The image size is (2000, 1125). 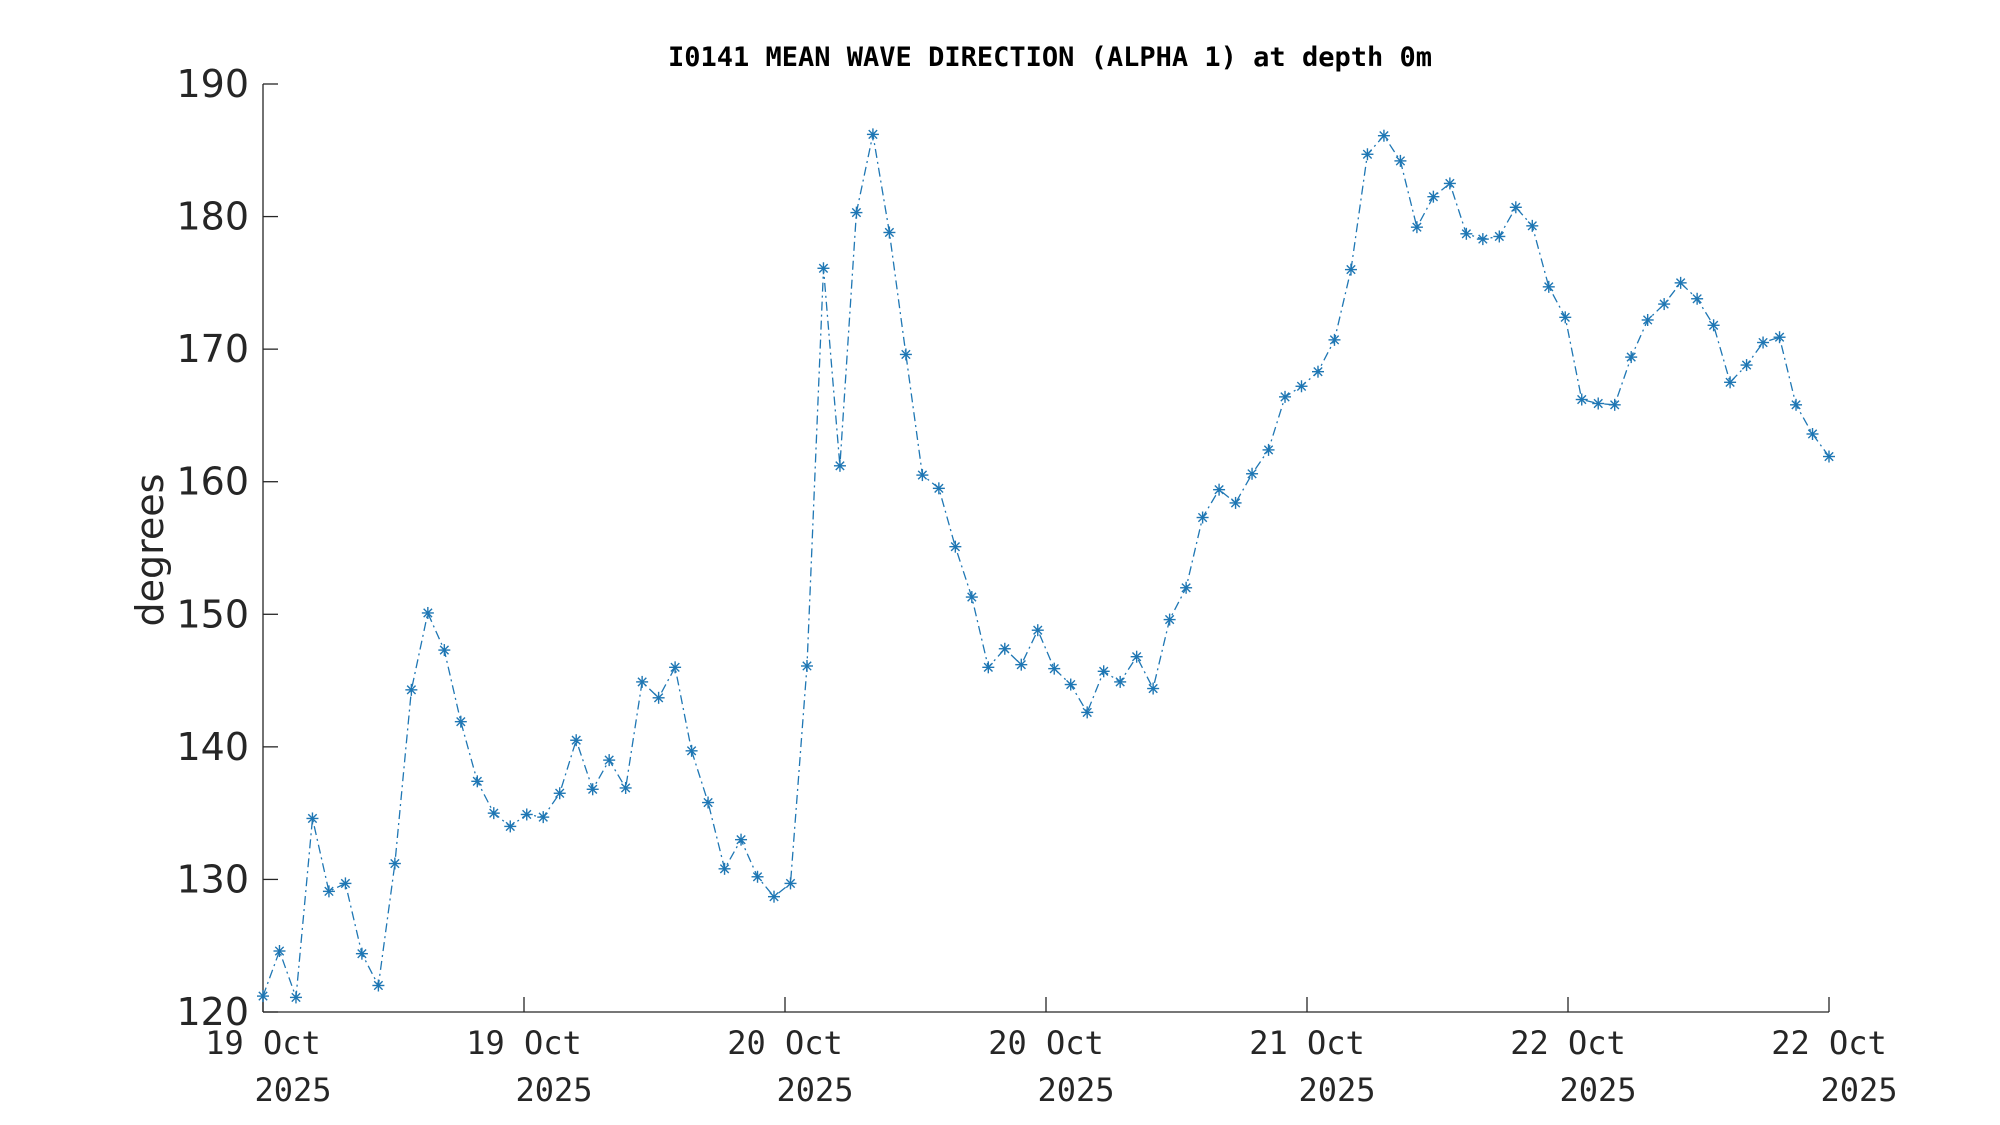 What do you see at coordinates (212, 217) in the screenshot?
I see `y-tick-label: 180` at bounding box center [212, 217].